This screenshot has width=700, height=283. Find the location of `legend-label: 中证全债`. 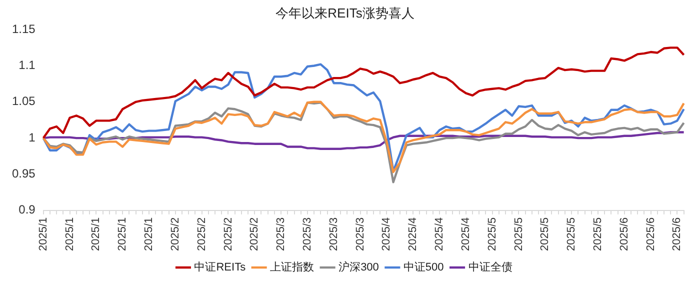

legend-label: 中证全债 is located at coordinates (490, 267).